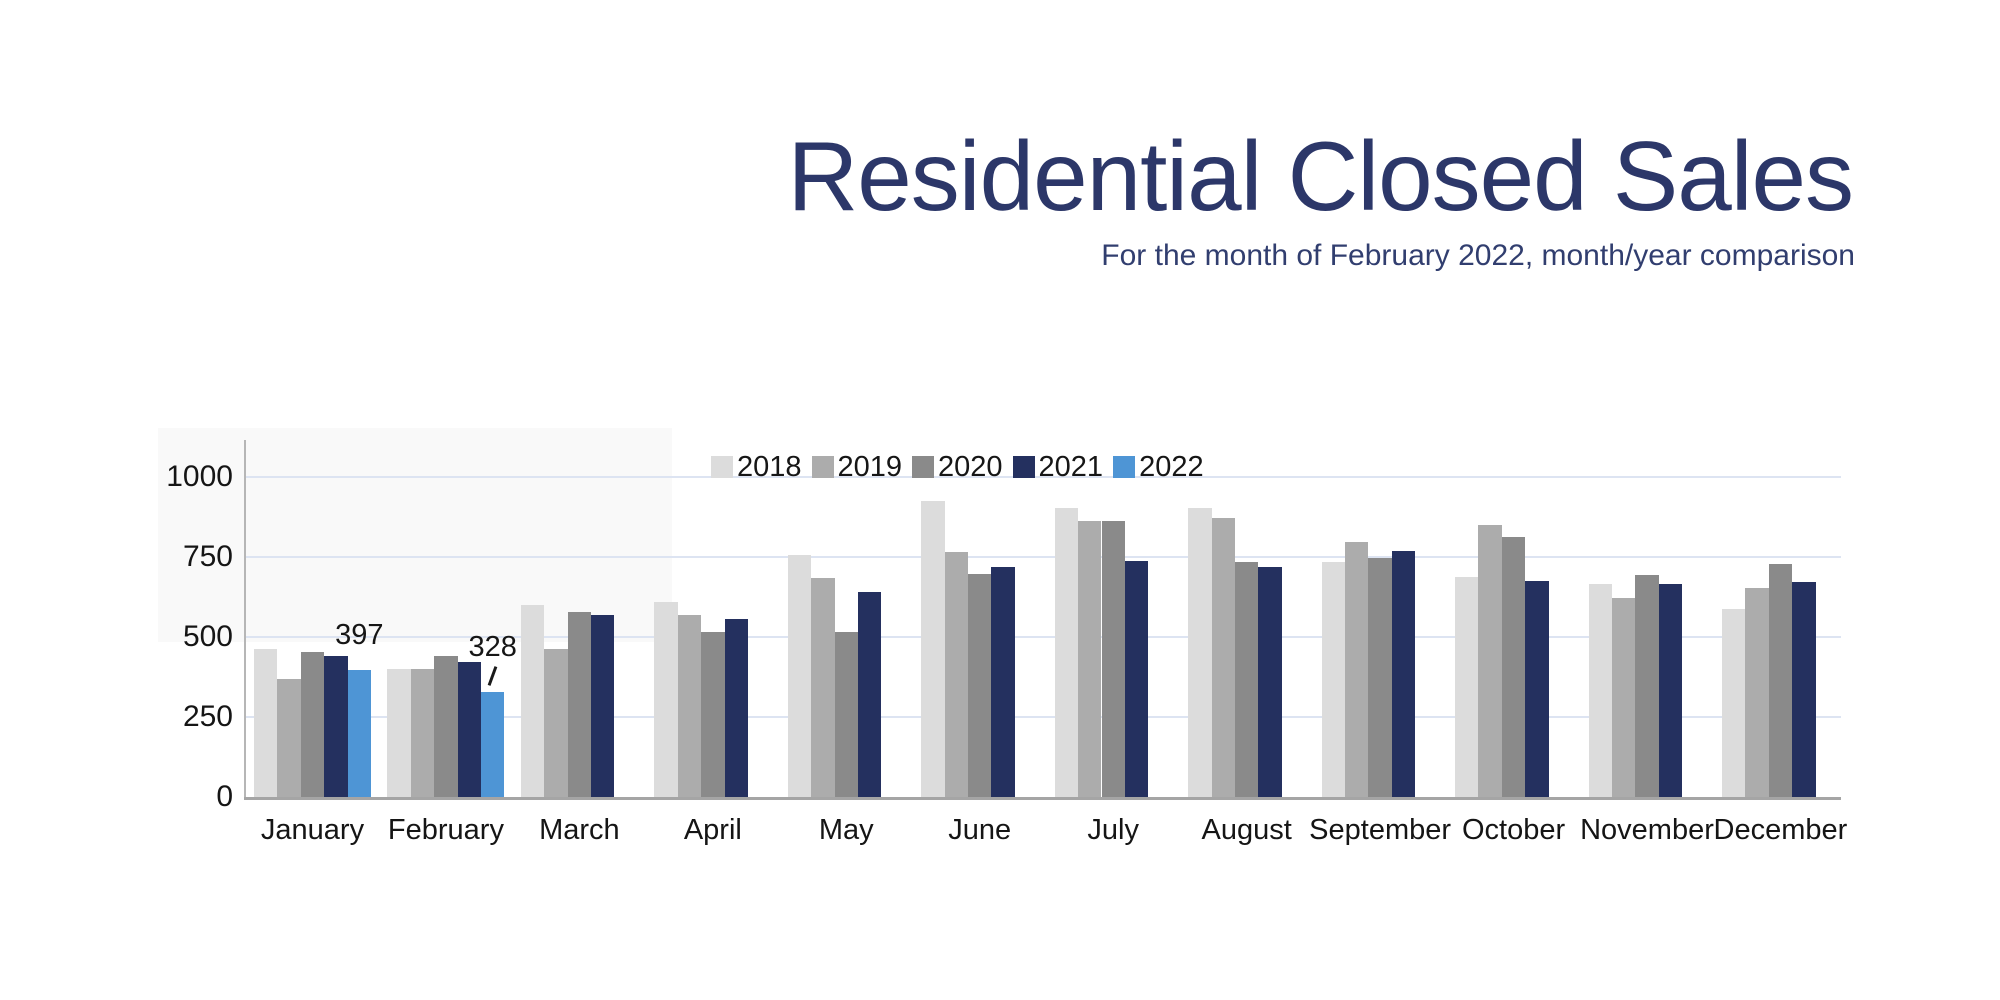 This screenshot has height=1000, width=2000. Describe the element at coordinates (422, 733) in the screenshot. I see `bar-february-2019` at that location.